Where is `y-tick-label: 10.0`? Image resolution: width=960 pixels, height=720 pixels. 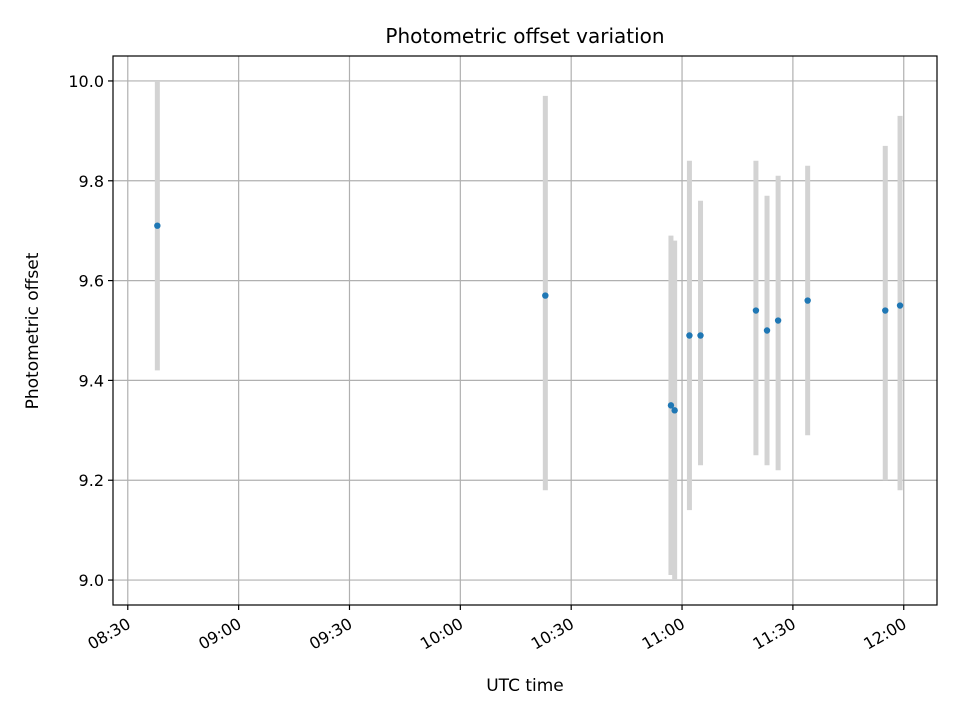
y-tick-label: 10.0 is located at coordinates (86, 81).